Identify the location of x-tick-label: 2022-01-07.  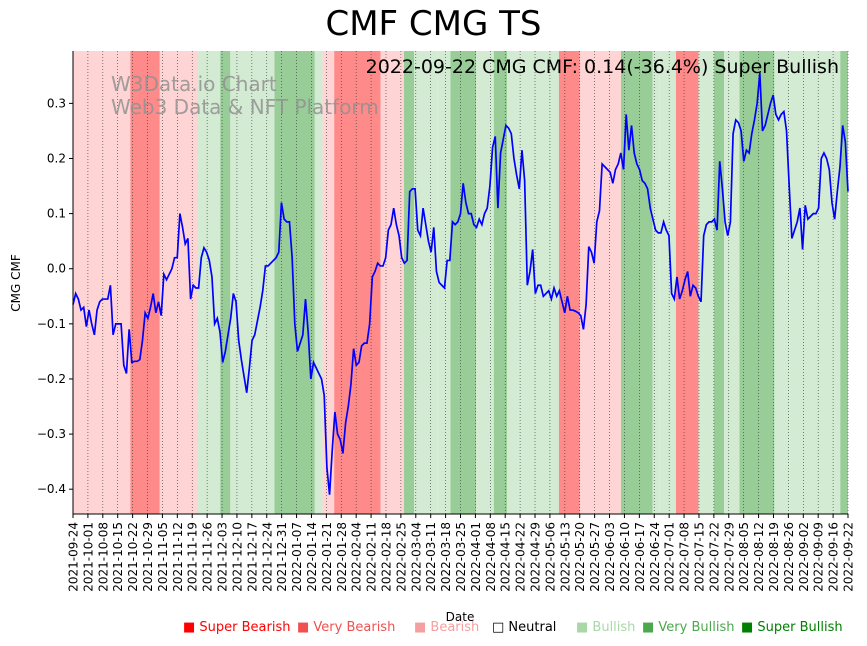
(297, 557).